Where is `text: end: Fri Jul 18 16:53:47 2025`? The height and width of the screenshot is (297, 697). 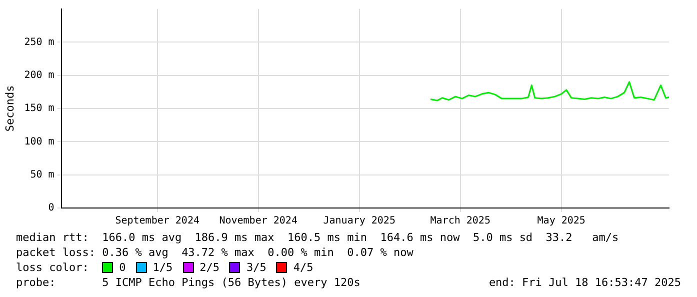
text: end: Fri Jul 18 16:53:47 2025 is located at coordinates (584, 282).